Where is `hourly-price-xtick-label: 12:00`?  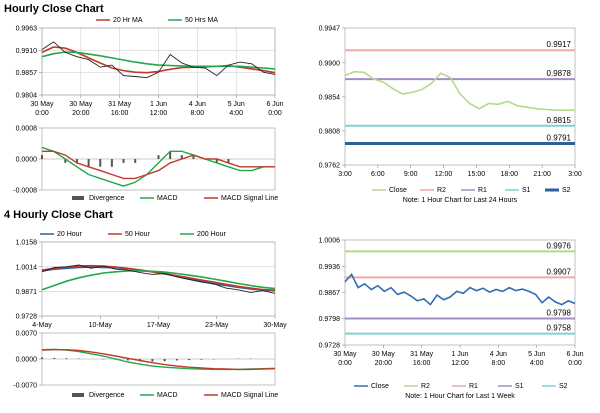 hourly-price-xtick-label: 12:00 is located at coordinates (159, 113).